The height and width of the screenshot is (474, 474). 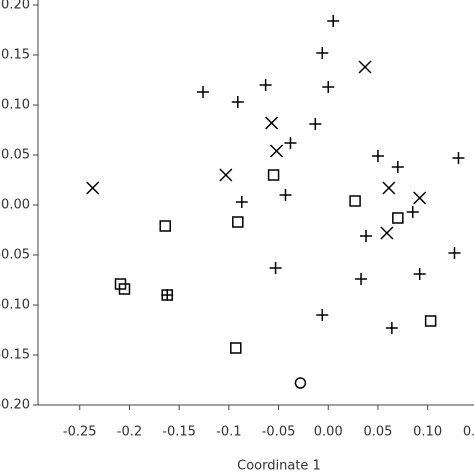 I want to click on y-tick-label: -0.10, so click(x=15, y=305).